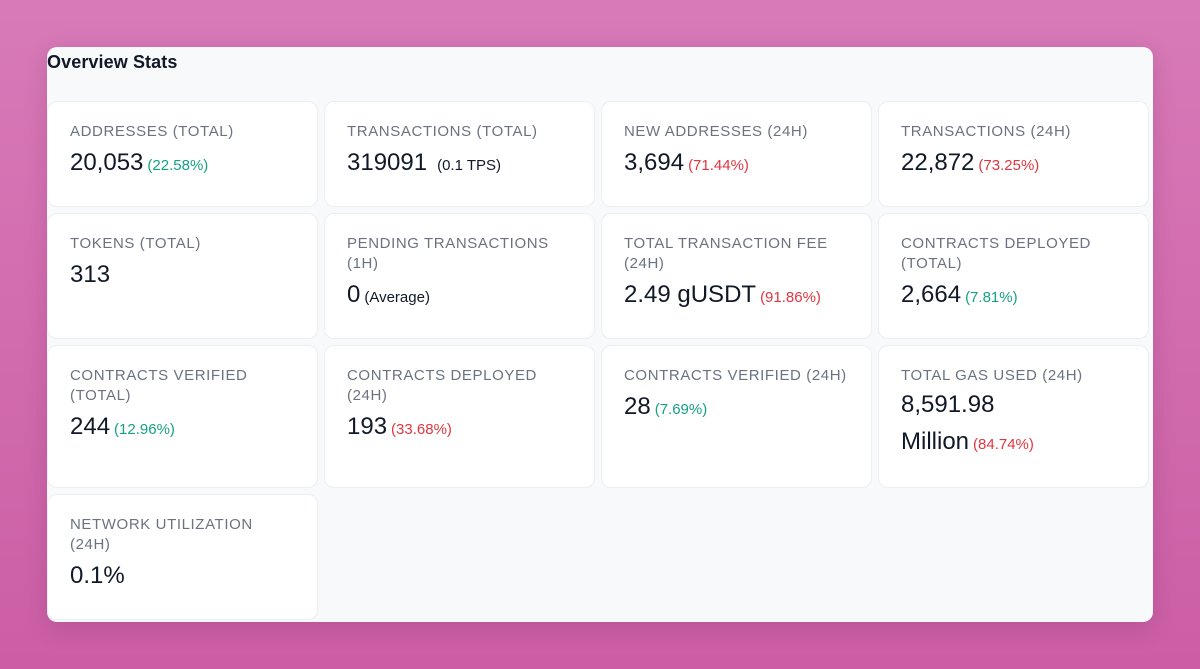 Image resolution: width=1200 pixels, height=669 pixels. I want to click on stat-change: (12.96%), so click(144, 429).